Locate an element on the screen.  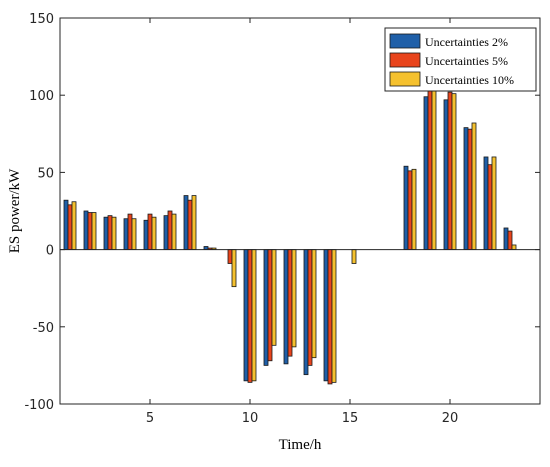
bar-s3-t9 is located at coordinates (234, 268).